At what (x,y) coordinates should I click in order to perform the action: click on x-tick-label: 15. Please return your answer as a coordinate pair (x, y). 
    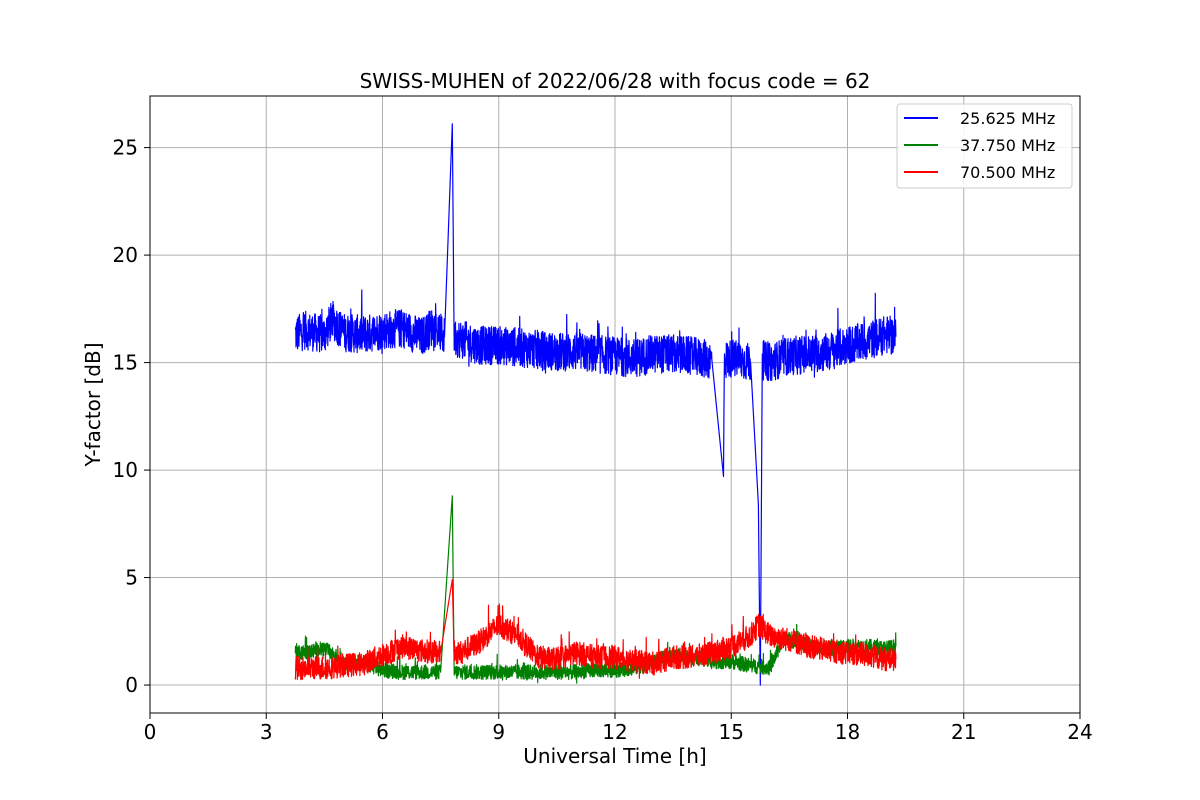
    Looking at the image, I should click on (731, 732).